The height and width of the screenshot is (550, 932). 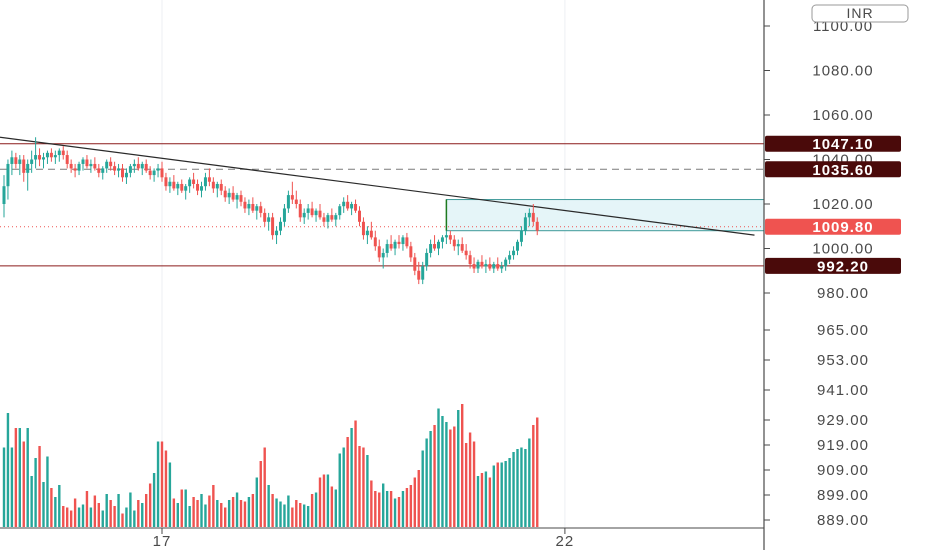 What do you see at coordinates (842, 170) in the screenshot?
I see `level-tag: 1035.60` at bounding box center [842, 170].